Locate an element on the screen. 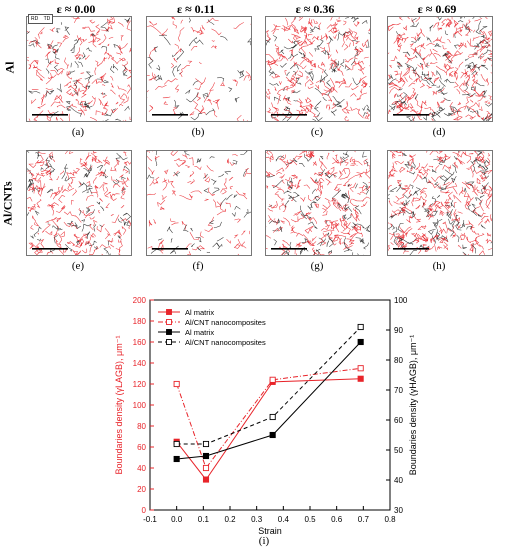  y-right-tick-label: 50 is located at coordinates (398, 450).